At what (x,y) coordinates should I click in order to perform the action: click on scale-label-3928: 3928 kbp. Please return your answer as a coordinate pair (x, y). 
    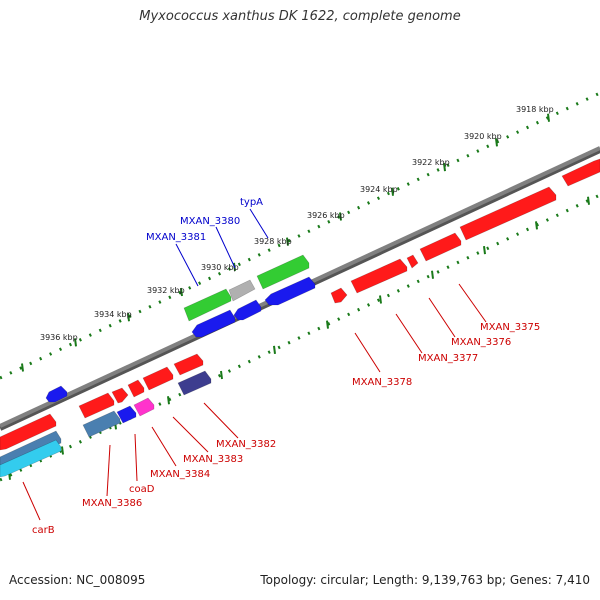
    Looking at the image, I should click on (273, 241).